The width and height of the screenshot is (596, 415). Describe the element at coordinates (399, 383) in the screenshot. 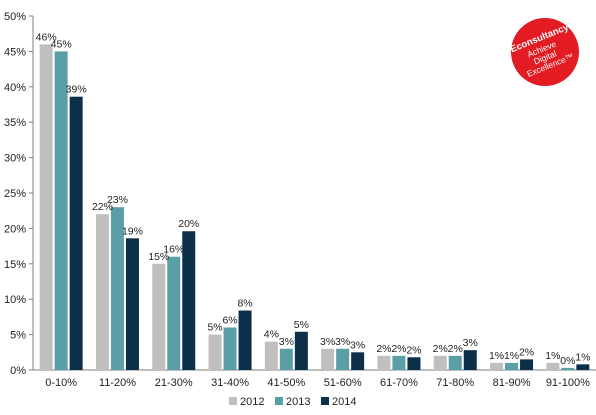

I see `x-tick-label: 61-70%` at that location.